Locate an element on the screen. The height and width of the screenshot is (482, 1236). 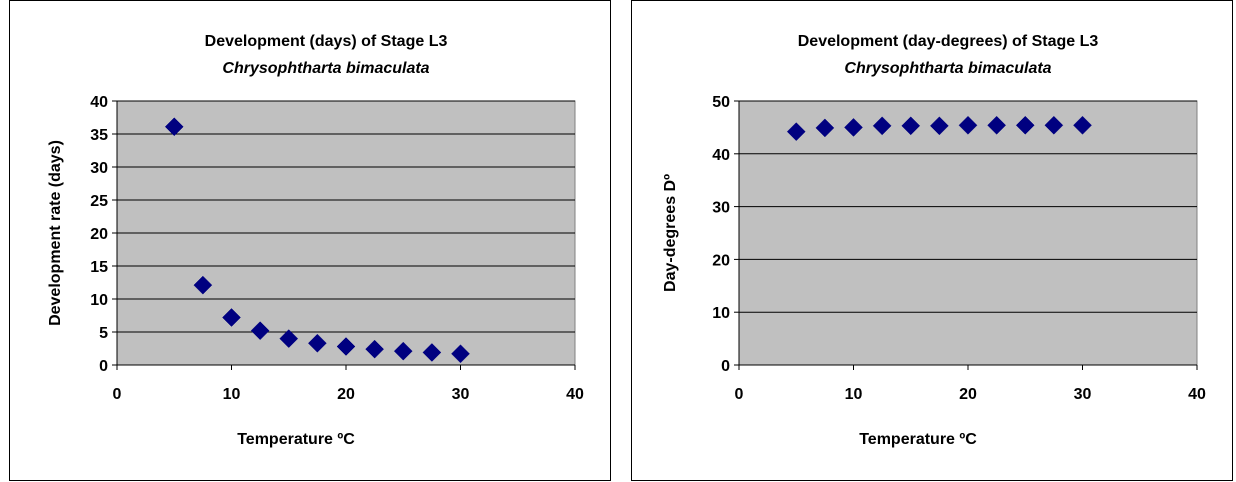
y-axis-label: Day-degrees Dº is located at coordinates (670, 233).